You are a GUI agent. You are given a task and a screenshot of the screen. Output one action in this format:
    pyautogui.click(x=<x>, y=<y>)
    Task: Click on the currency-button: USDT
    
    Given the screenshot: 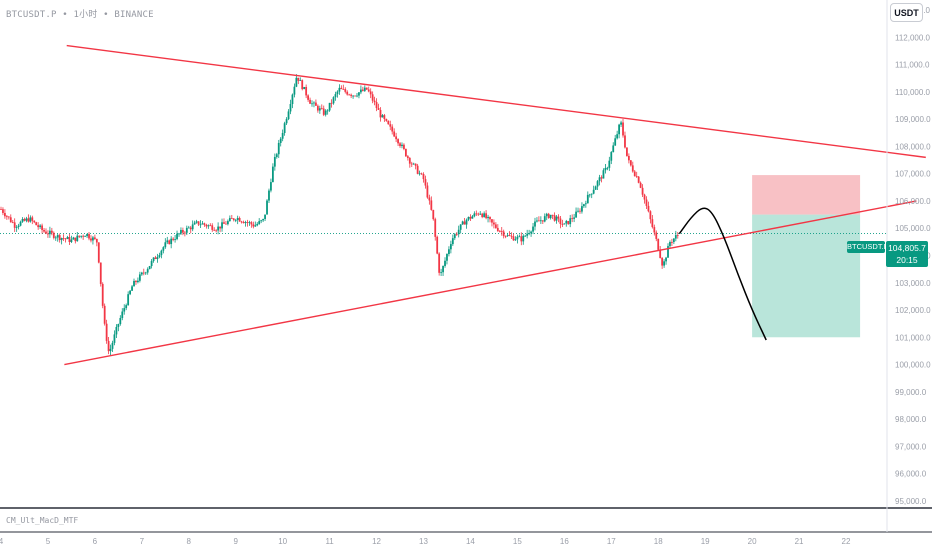 What is the action you would take?
    pyautogui.click(x=906, y=12)
    